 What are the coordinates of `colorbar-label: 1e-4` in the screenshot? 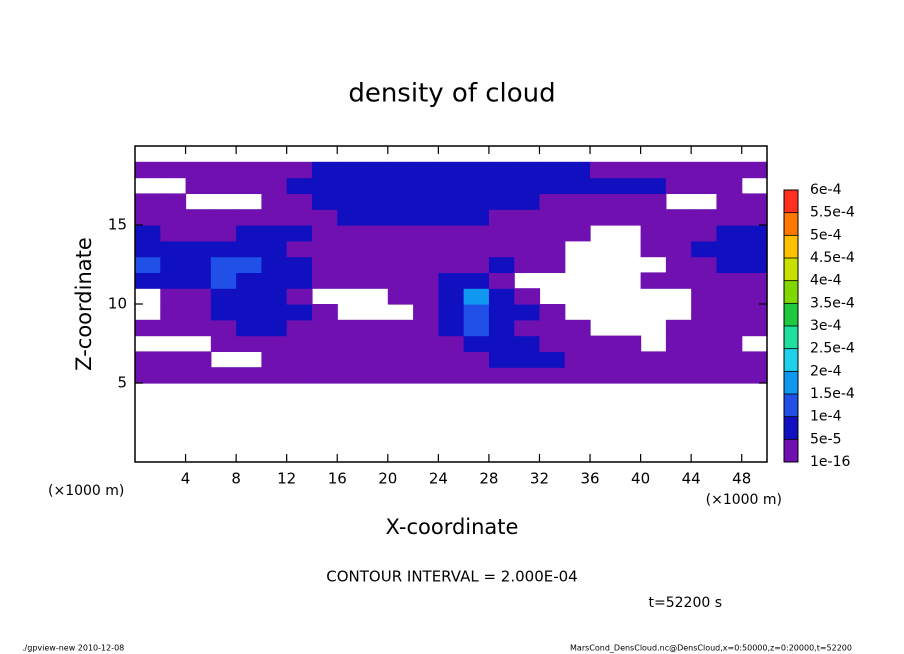 It's located at (826, 417).